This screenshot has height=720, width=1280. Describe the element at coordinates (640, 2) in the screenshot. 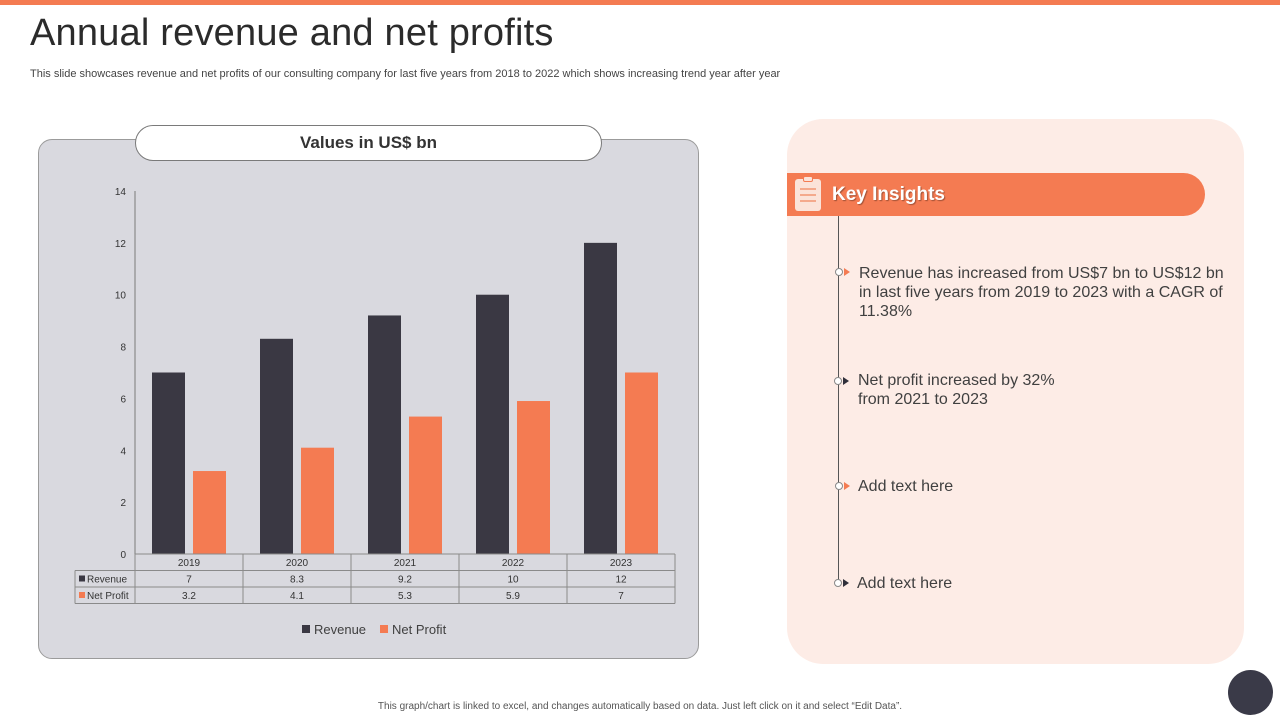

I see `top-accent-bar` at that location.